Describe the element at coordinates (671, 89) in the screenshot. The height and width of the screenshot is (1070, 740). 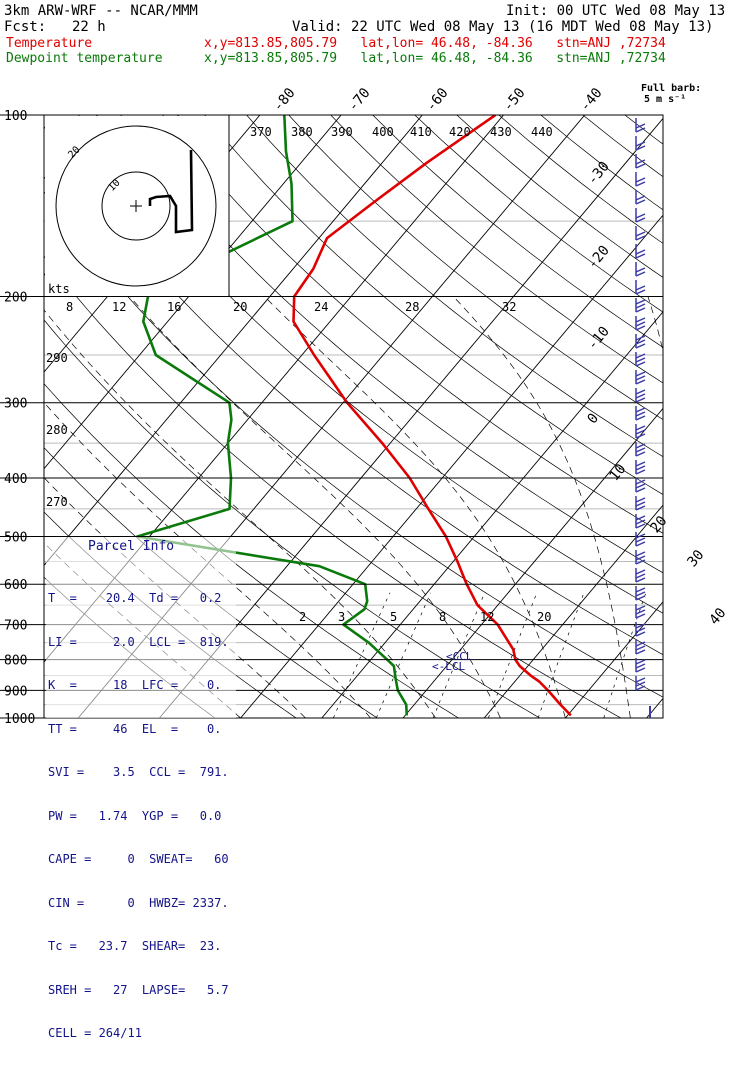
I see `barb-note-1: Full barb:` at that location.